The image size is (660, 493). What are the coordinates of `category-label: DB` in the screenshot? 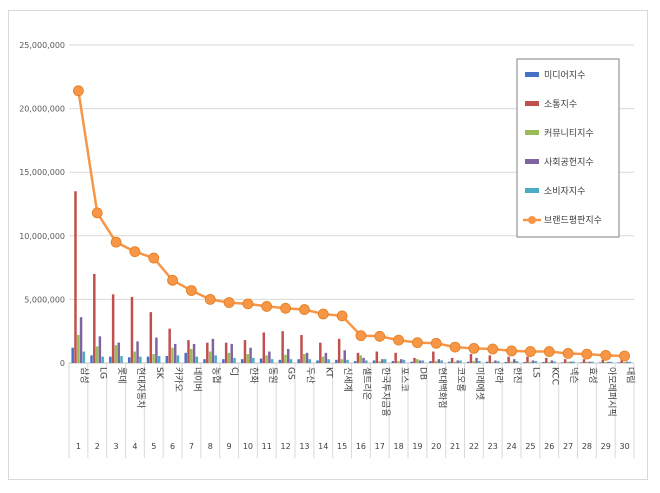 It's located at (422, 373).